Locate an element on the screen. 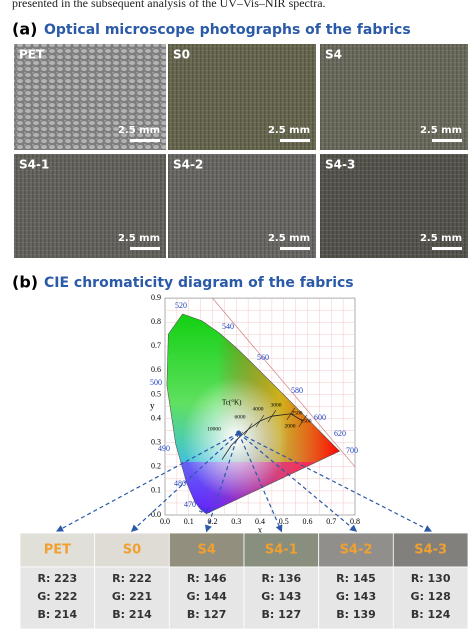 This screenshot has height=639, width=474. rgb-value: G: 222 is located at coordinates (57, 596).